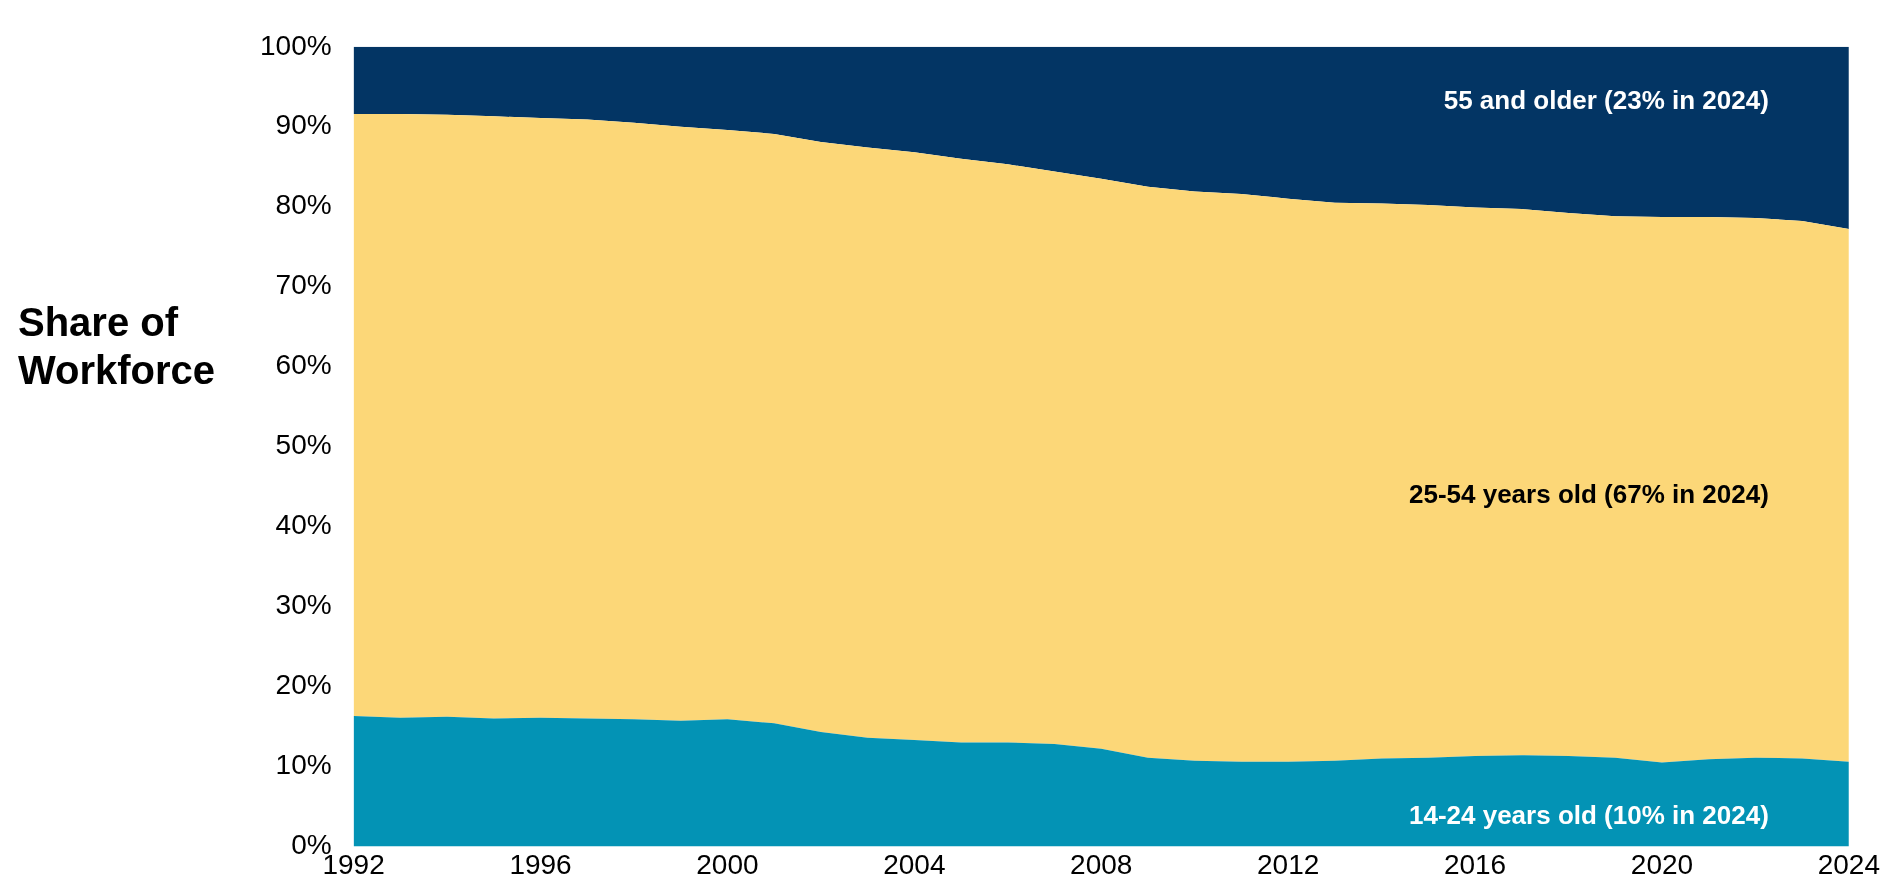  I want to click on y-tick-label: 80%, so click(303, 205).